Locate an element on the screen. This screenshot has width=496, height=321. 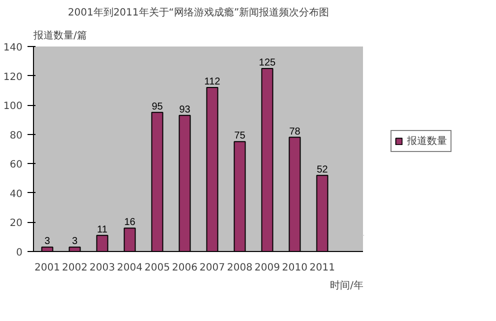
data-label: 95 is located at coordinates (158, 106).